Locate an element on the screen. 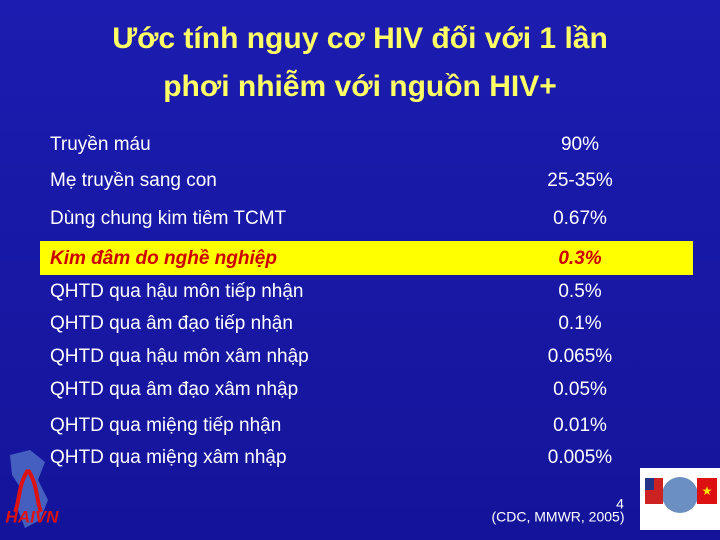  flags-emblem: ★ is located at coordinates (680, 499).